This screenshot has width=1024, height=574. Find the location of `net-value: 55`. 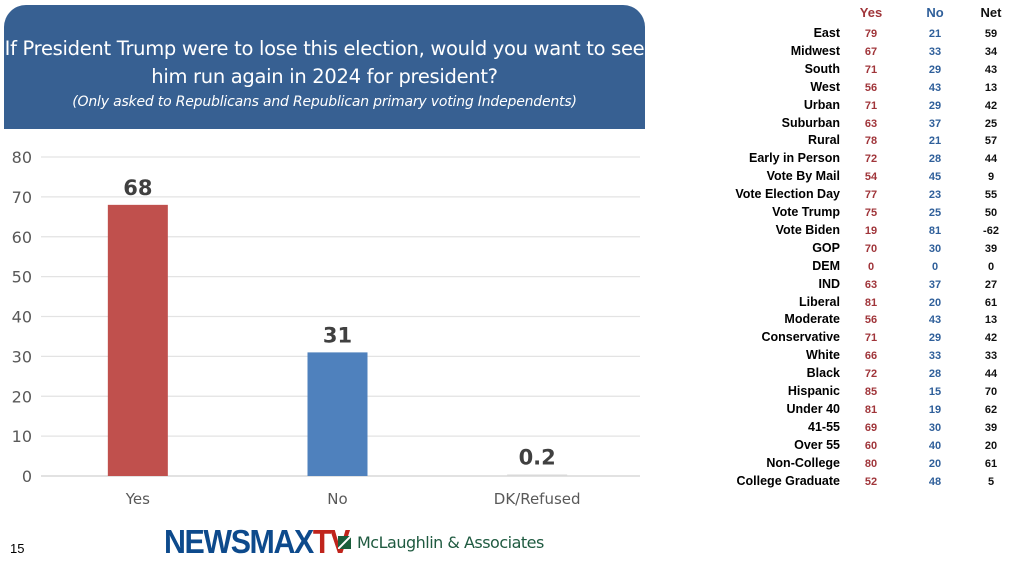

net-value: 55 is located at coordinates (991, 195).